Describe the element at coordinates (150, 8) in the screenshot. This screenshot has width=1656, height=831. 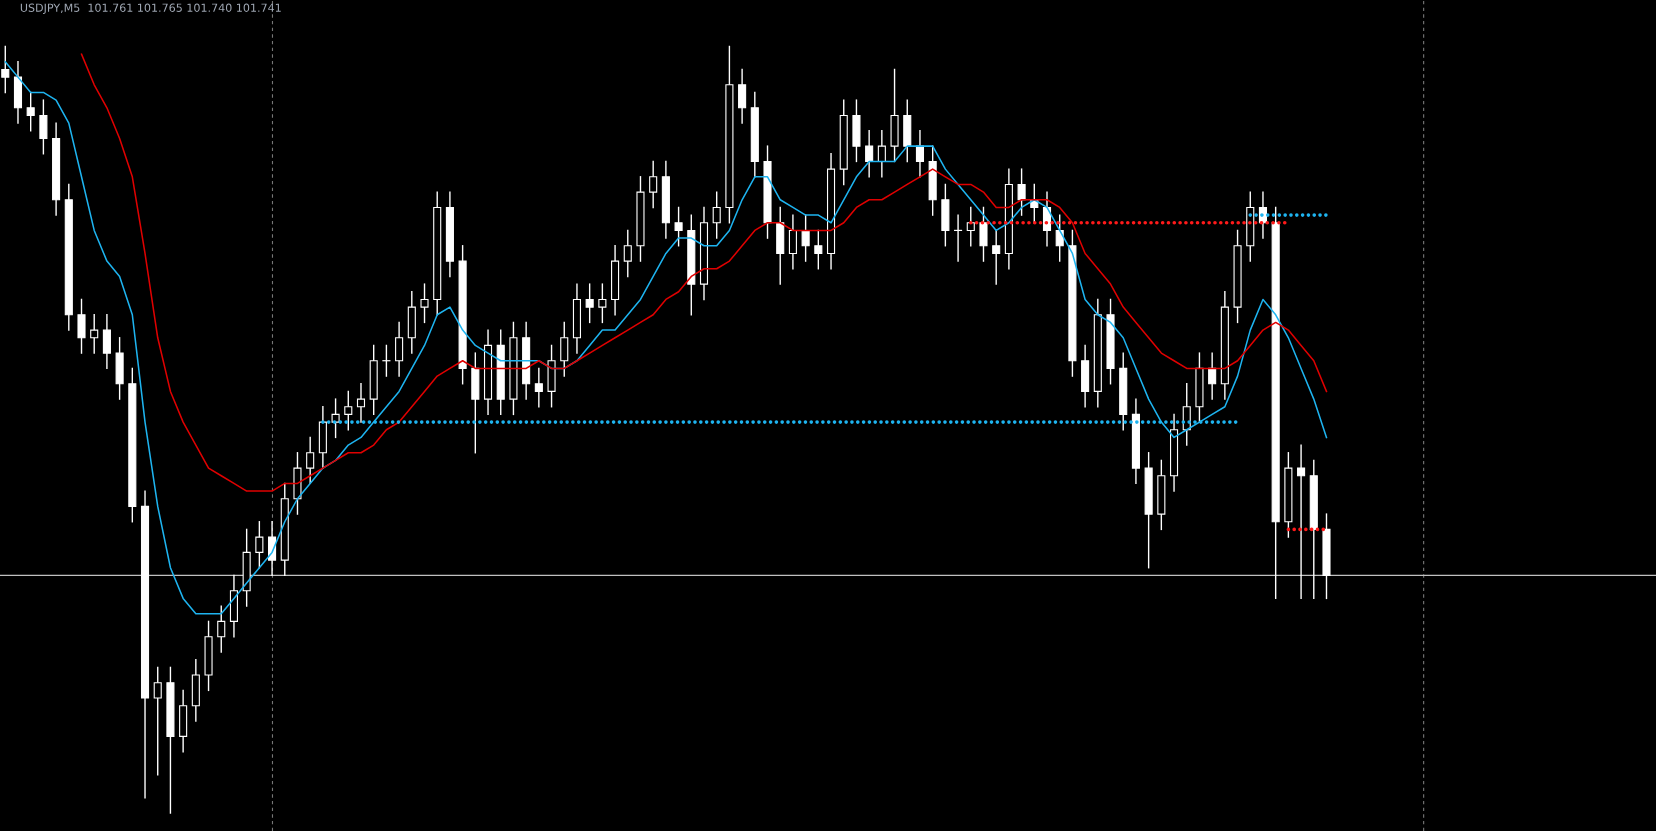
I see `chart-title: USDJPY,M5 101.761 101.765 101.740 101.741` at that location.